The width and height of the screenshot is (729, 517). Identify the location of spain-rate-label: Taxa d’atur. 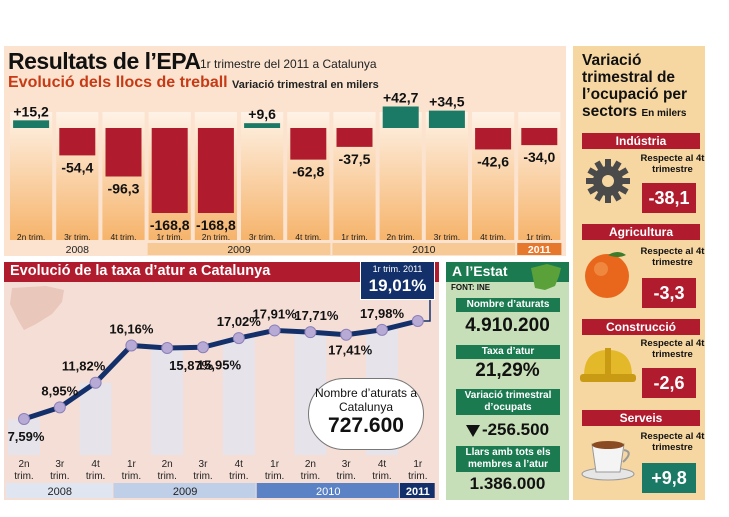
(508, 352).